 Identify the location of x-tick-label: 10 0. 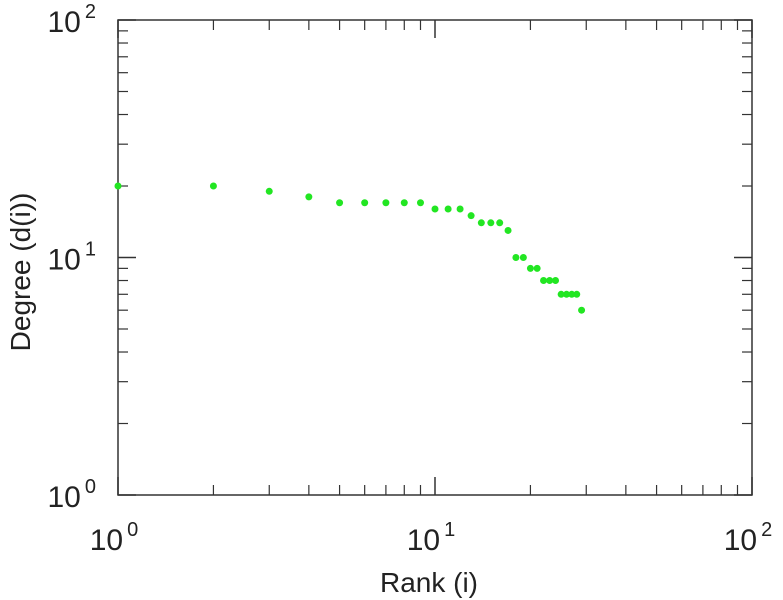
(114, 538).